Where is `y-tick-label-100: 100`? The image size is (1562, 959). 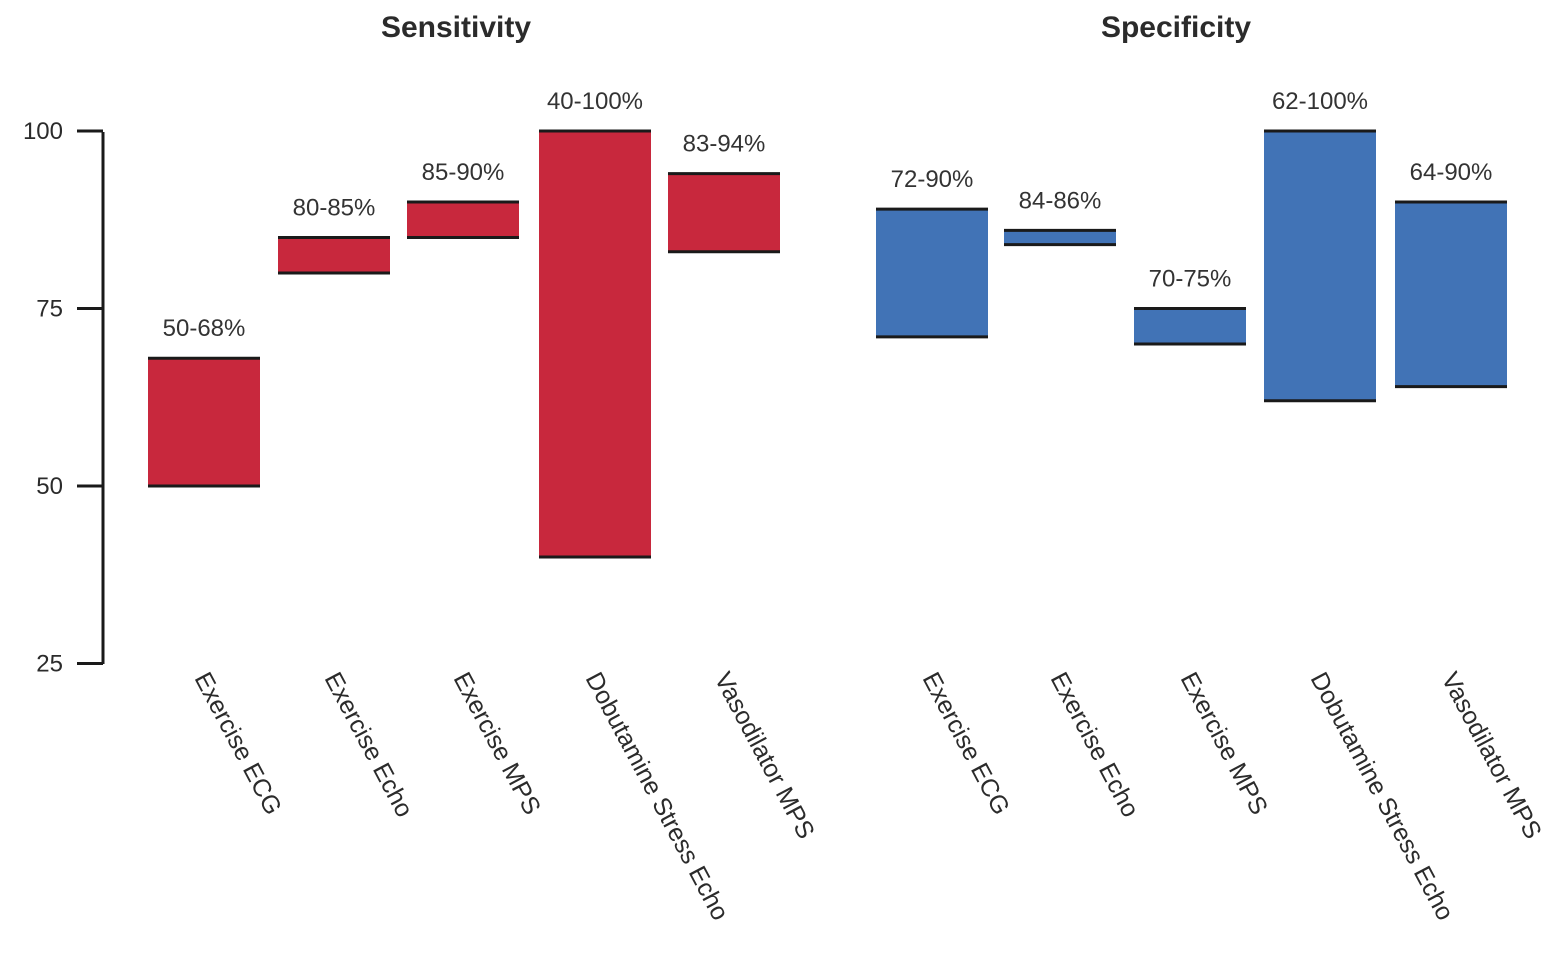
y-tick-label-100: 100 is located at coordinates (43, 131).